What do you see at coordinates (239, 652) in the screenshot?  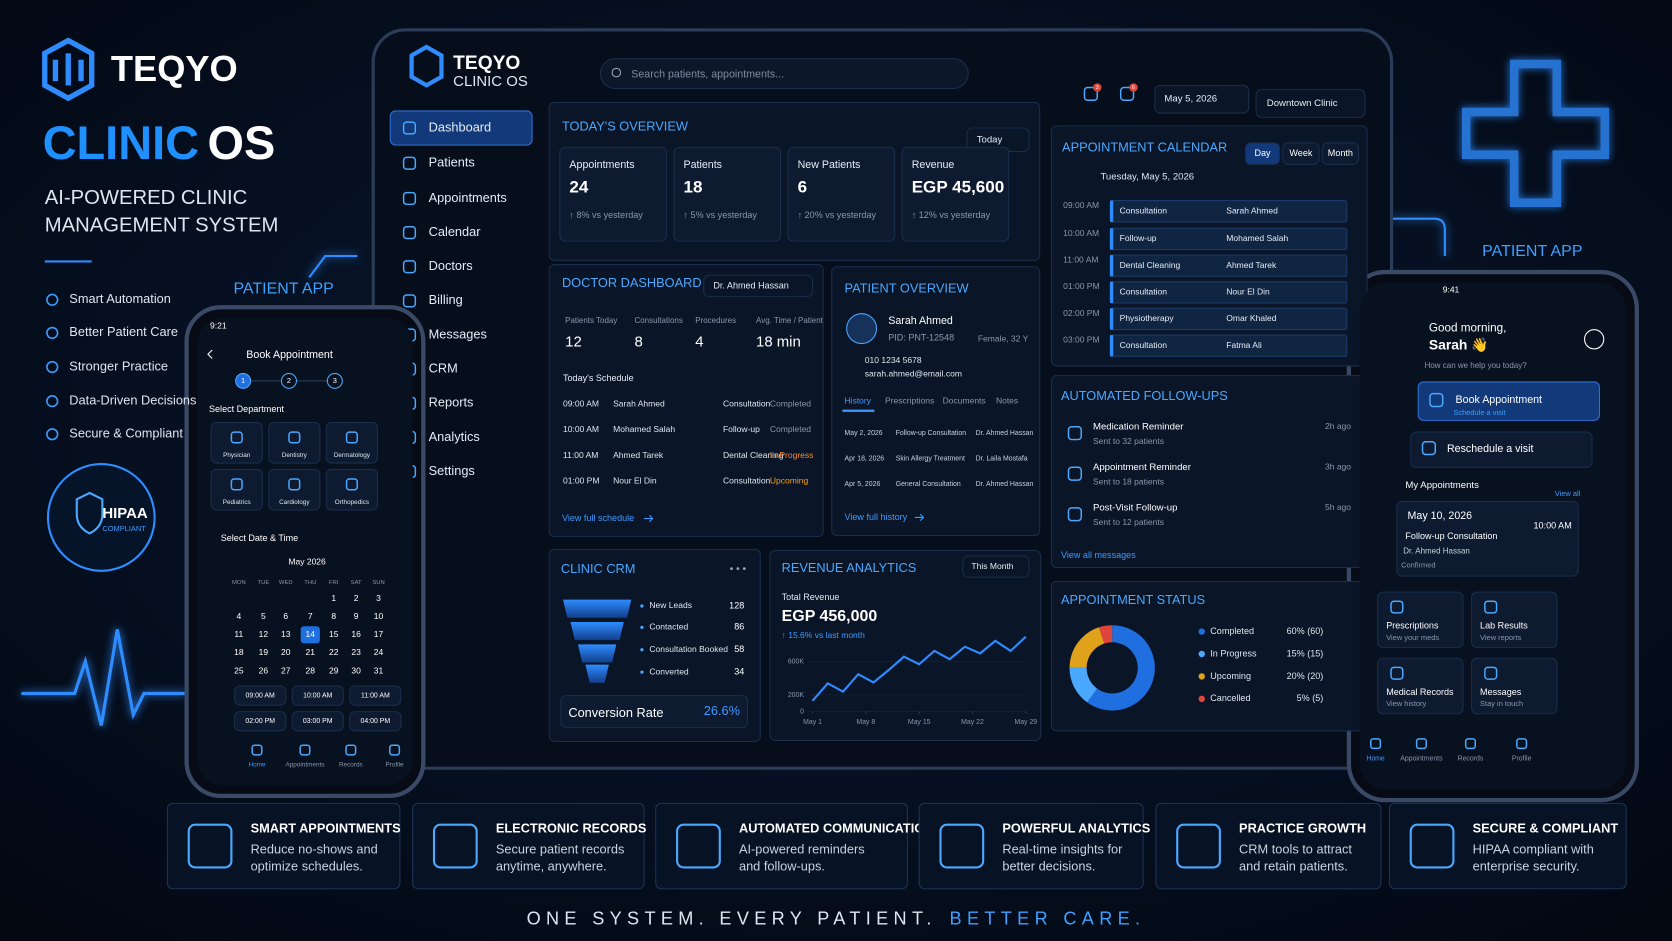 I see `day: 18` at bounding box center [239, 652].